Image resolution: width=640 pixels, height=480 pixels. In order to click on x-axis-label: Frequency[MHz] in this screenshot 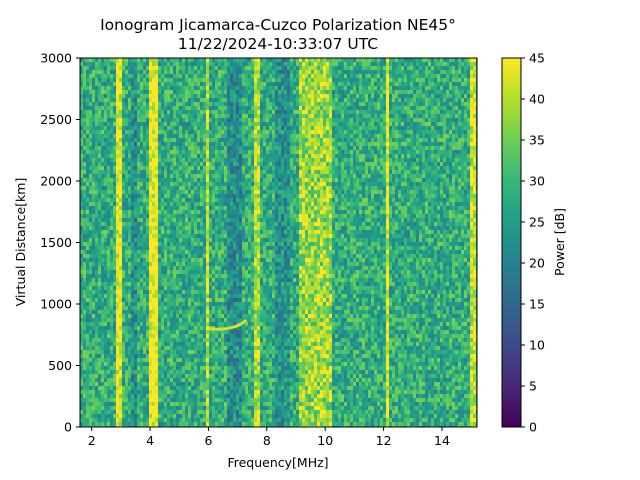, I will do `click(277, 462)`.